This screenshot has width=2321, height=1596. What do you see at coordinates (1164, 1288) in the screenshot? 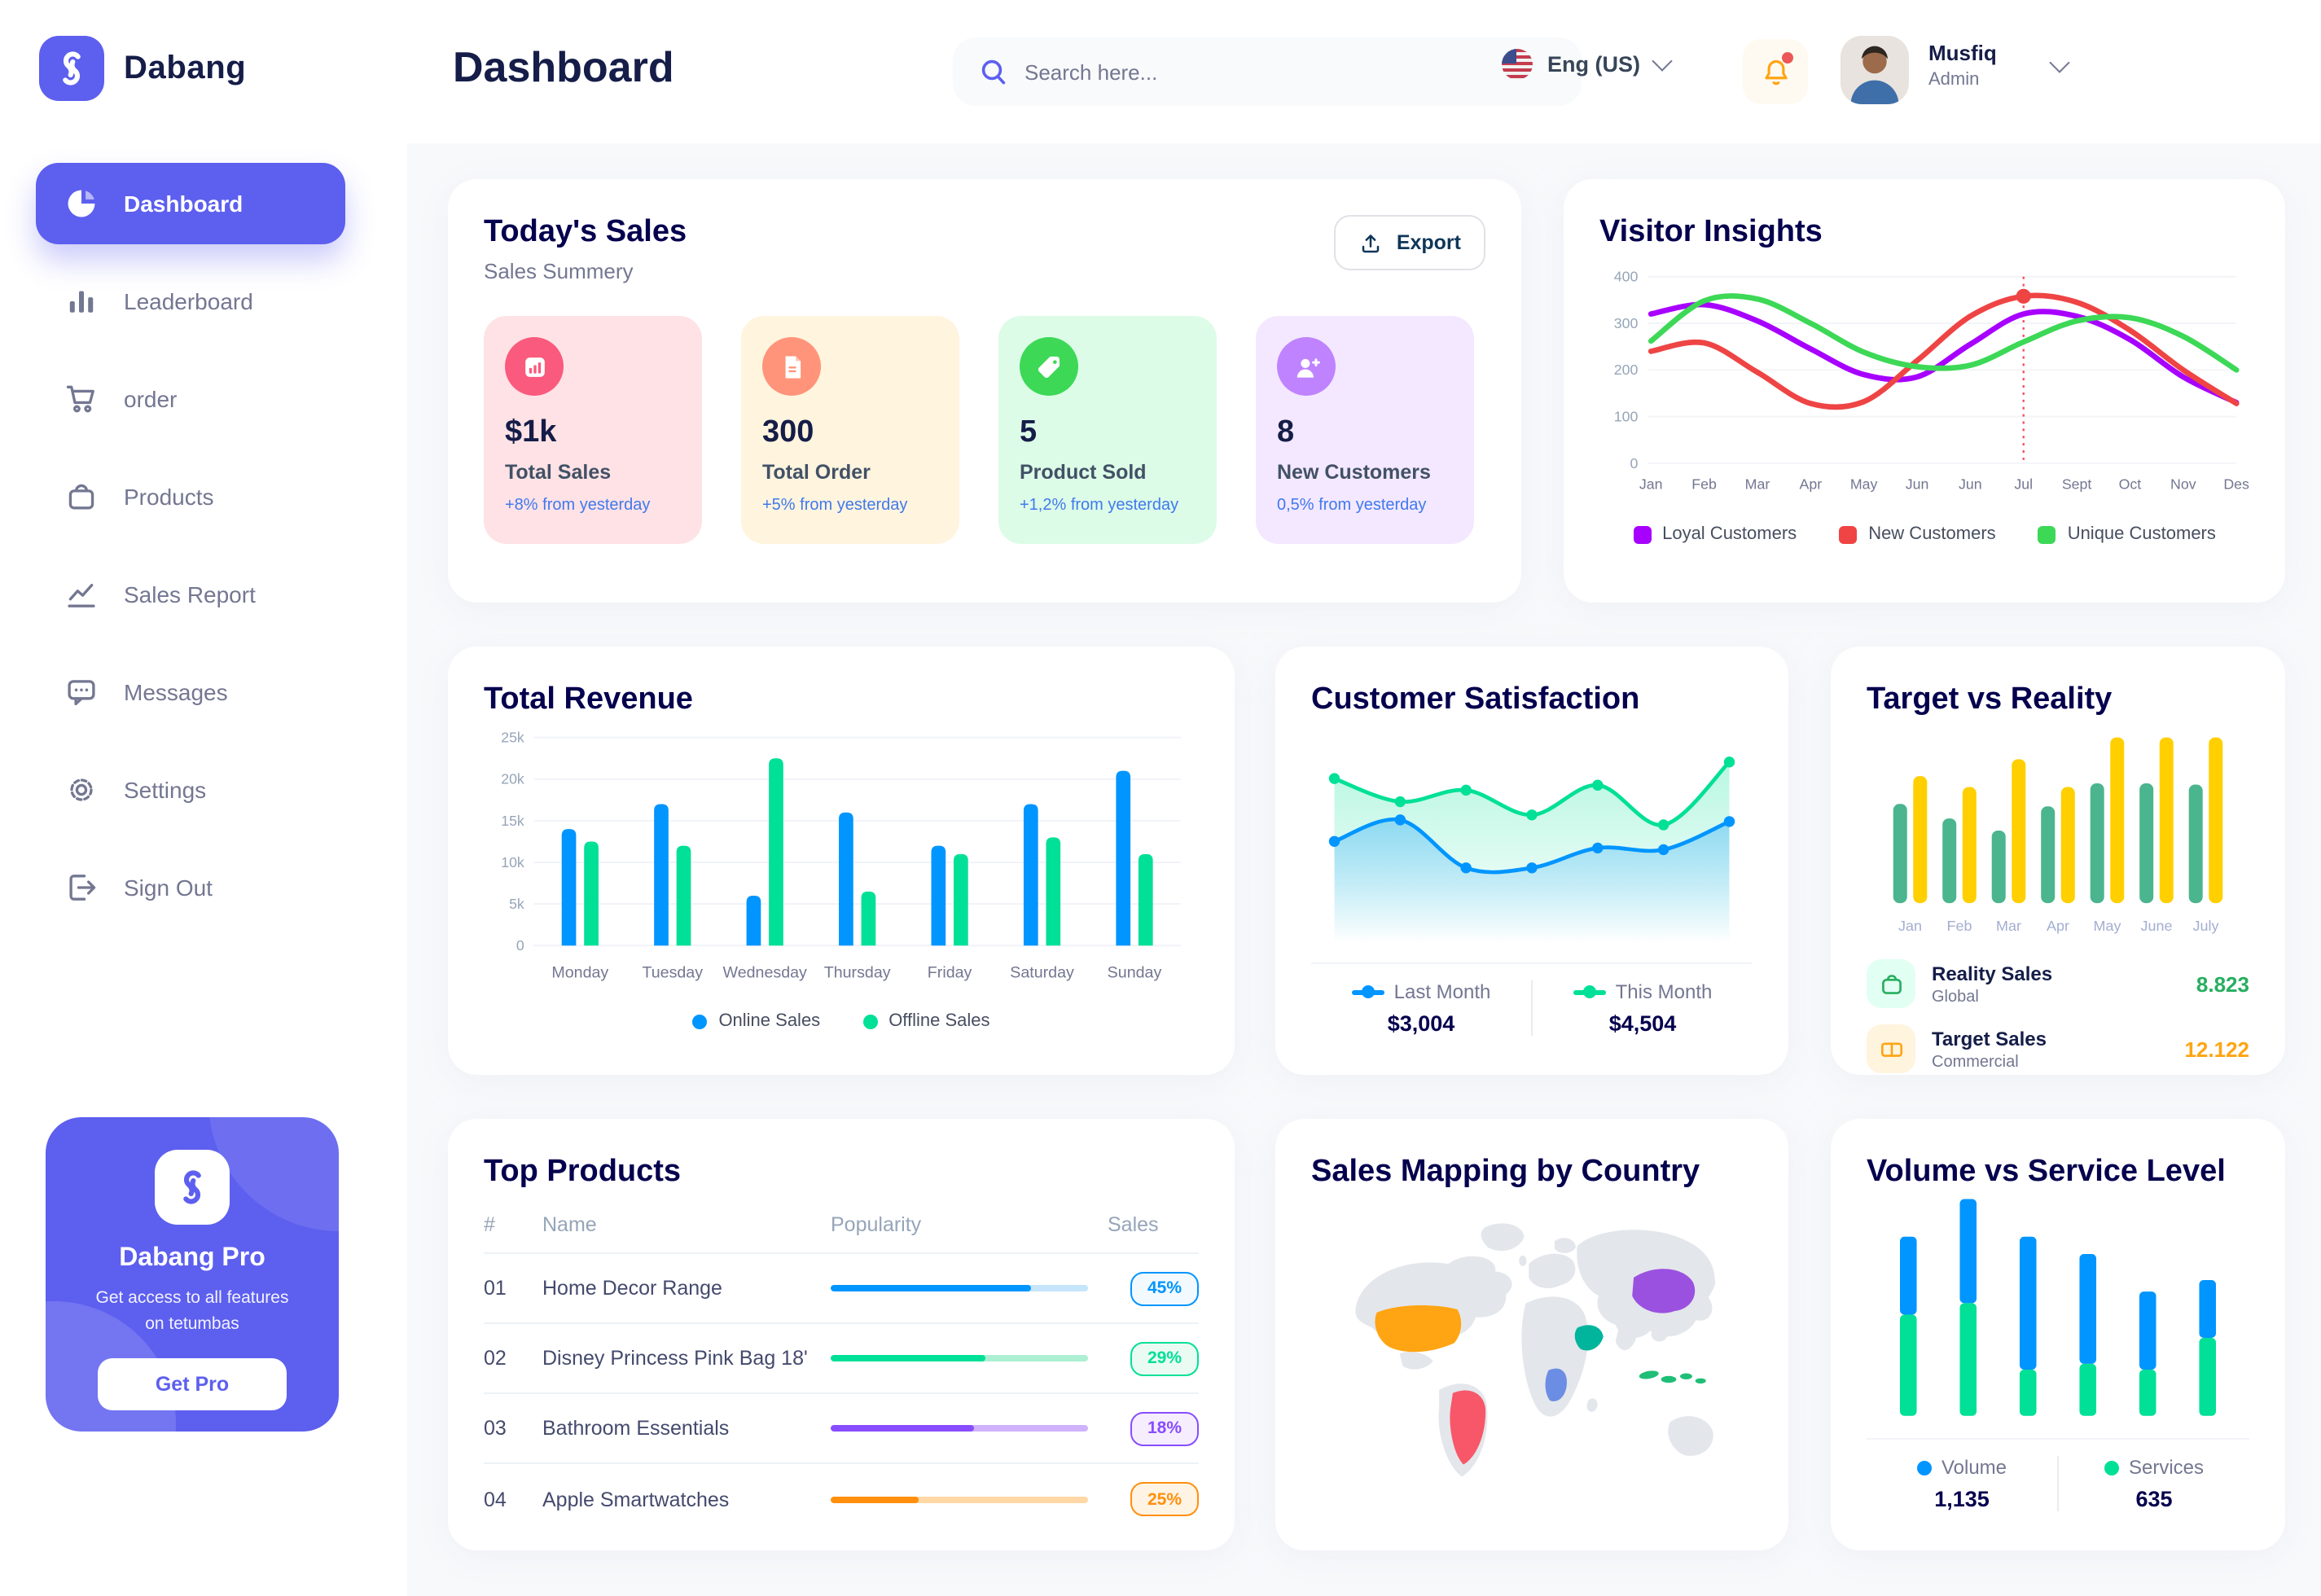
I see `sales-badge: 45%` at bounding box center [1164, 1288].